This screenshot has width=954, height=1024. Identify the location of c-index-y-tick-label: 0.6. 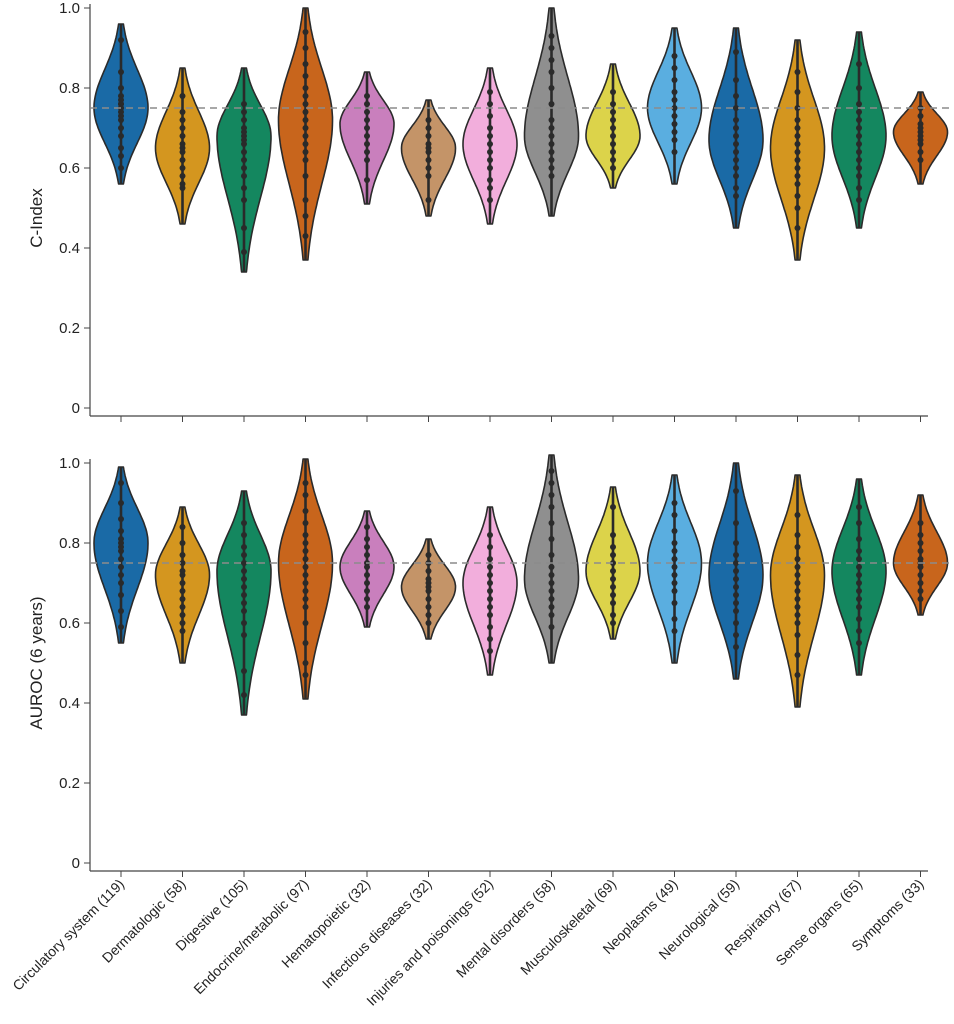
(69, 168).